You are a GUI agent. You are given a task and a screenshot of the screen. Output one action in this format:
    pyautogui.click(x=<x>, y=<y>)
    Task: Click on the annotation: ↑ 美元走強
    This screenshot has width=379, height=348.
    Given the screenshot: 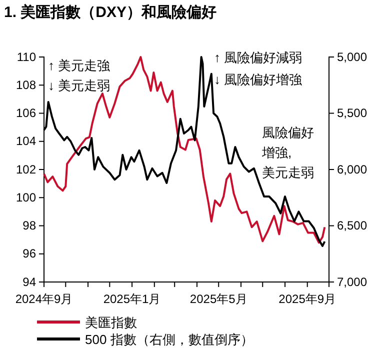 What is the action you would take?
    pyautogui.click(x=79, y=65)
    